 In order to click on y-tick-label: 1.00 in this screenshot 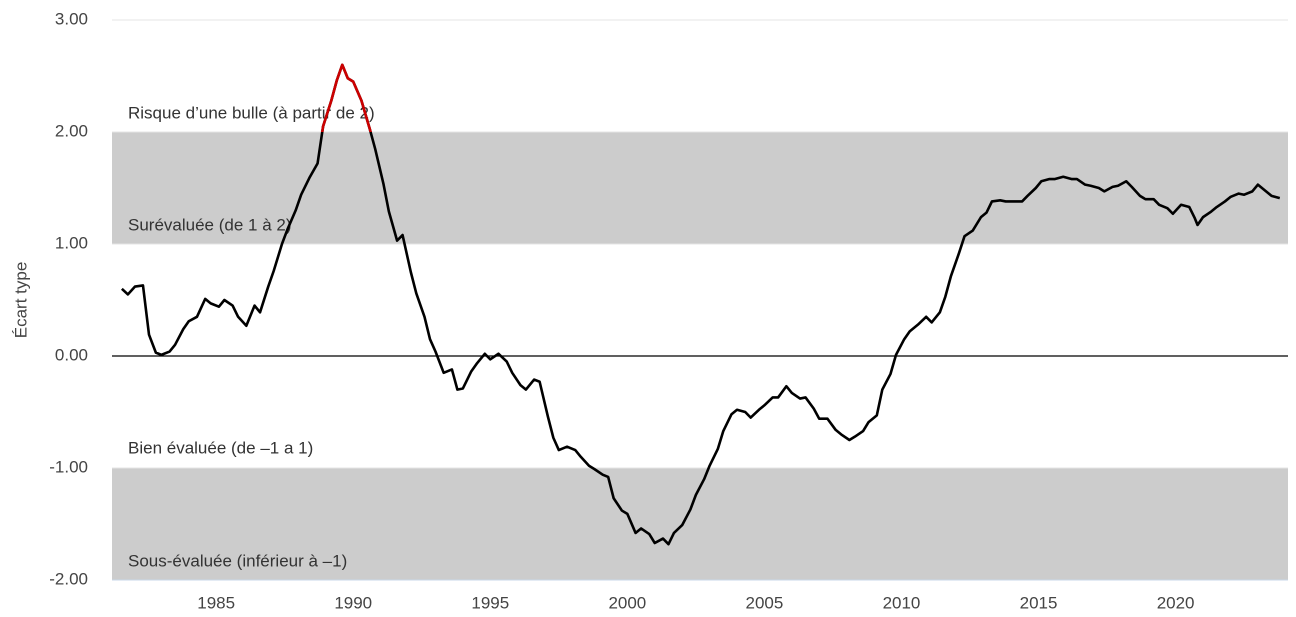, I will do `click(71, 242)`.